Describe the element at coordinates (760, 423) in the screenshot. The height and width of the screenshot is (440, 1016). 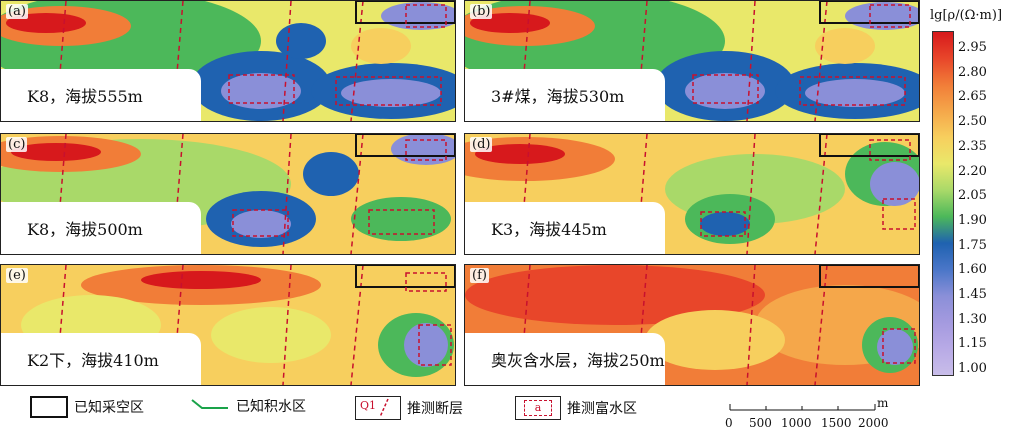
I see `scale-label: 500` at that location.